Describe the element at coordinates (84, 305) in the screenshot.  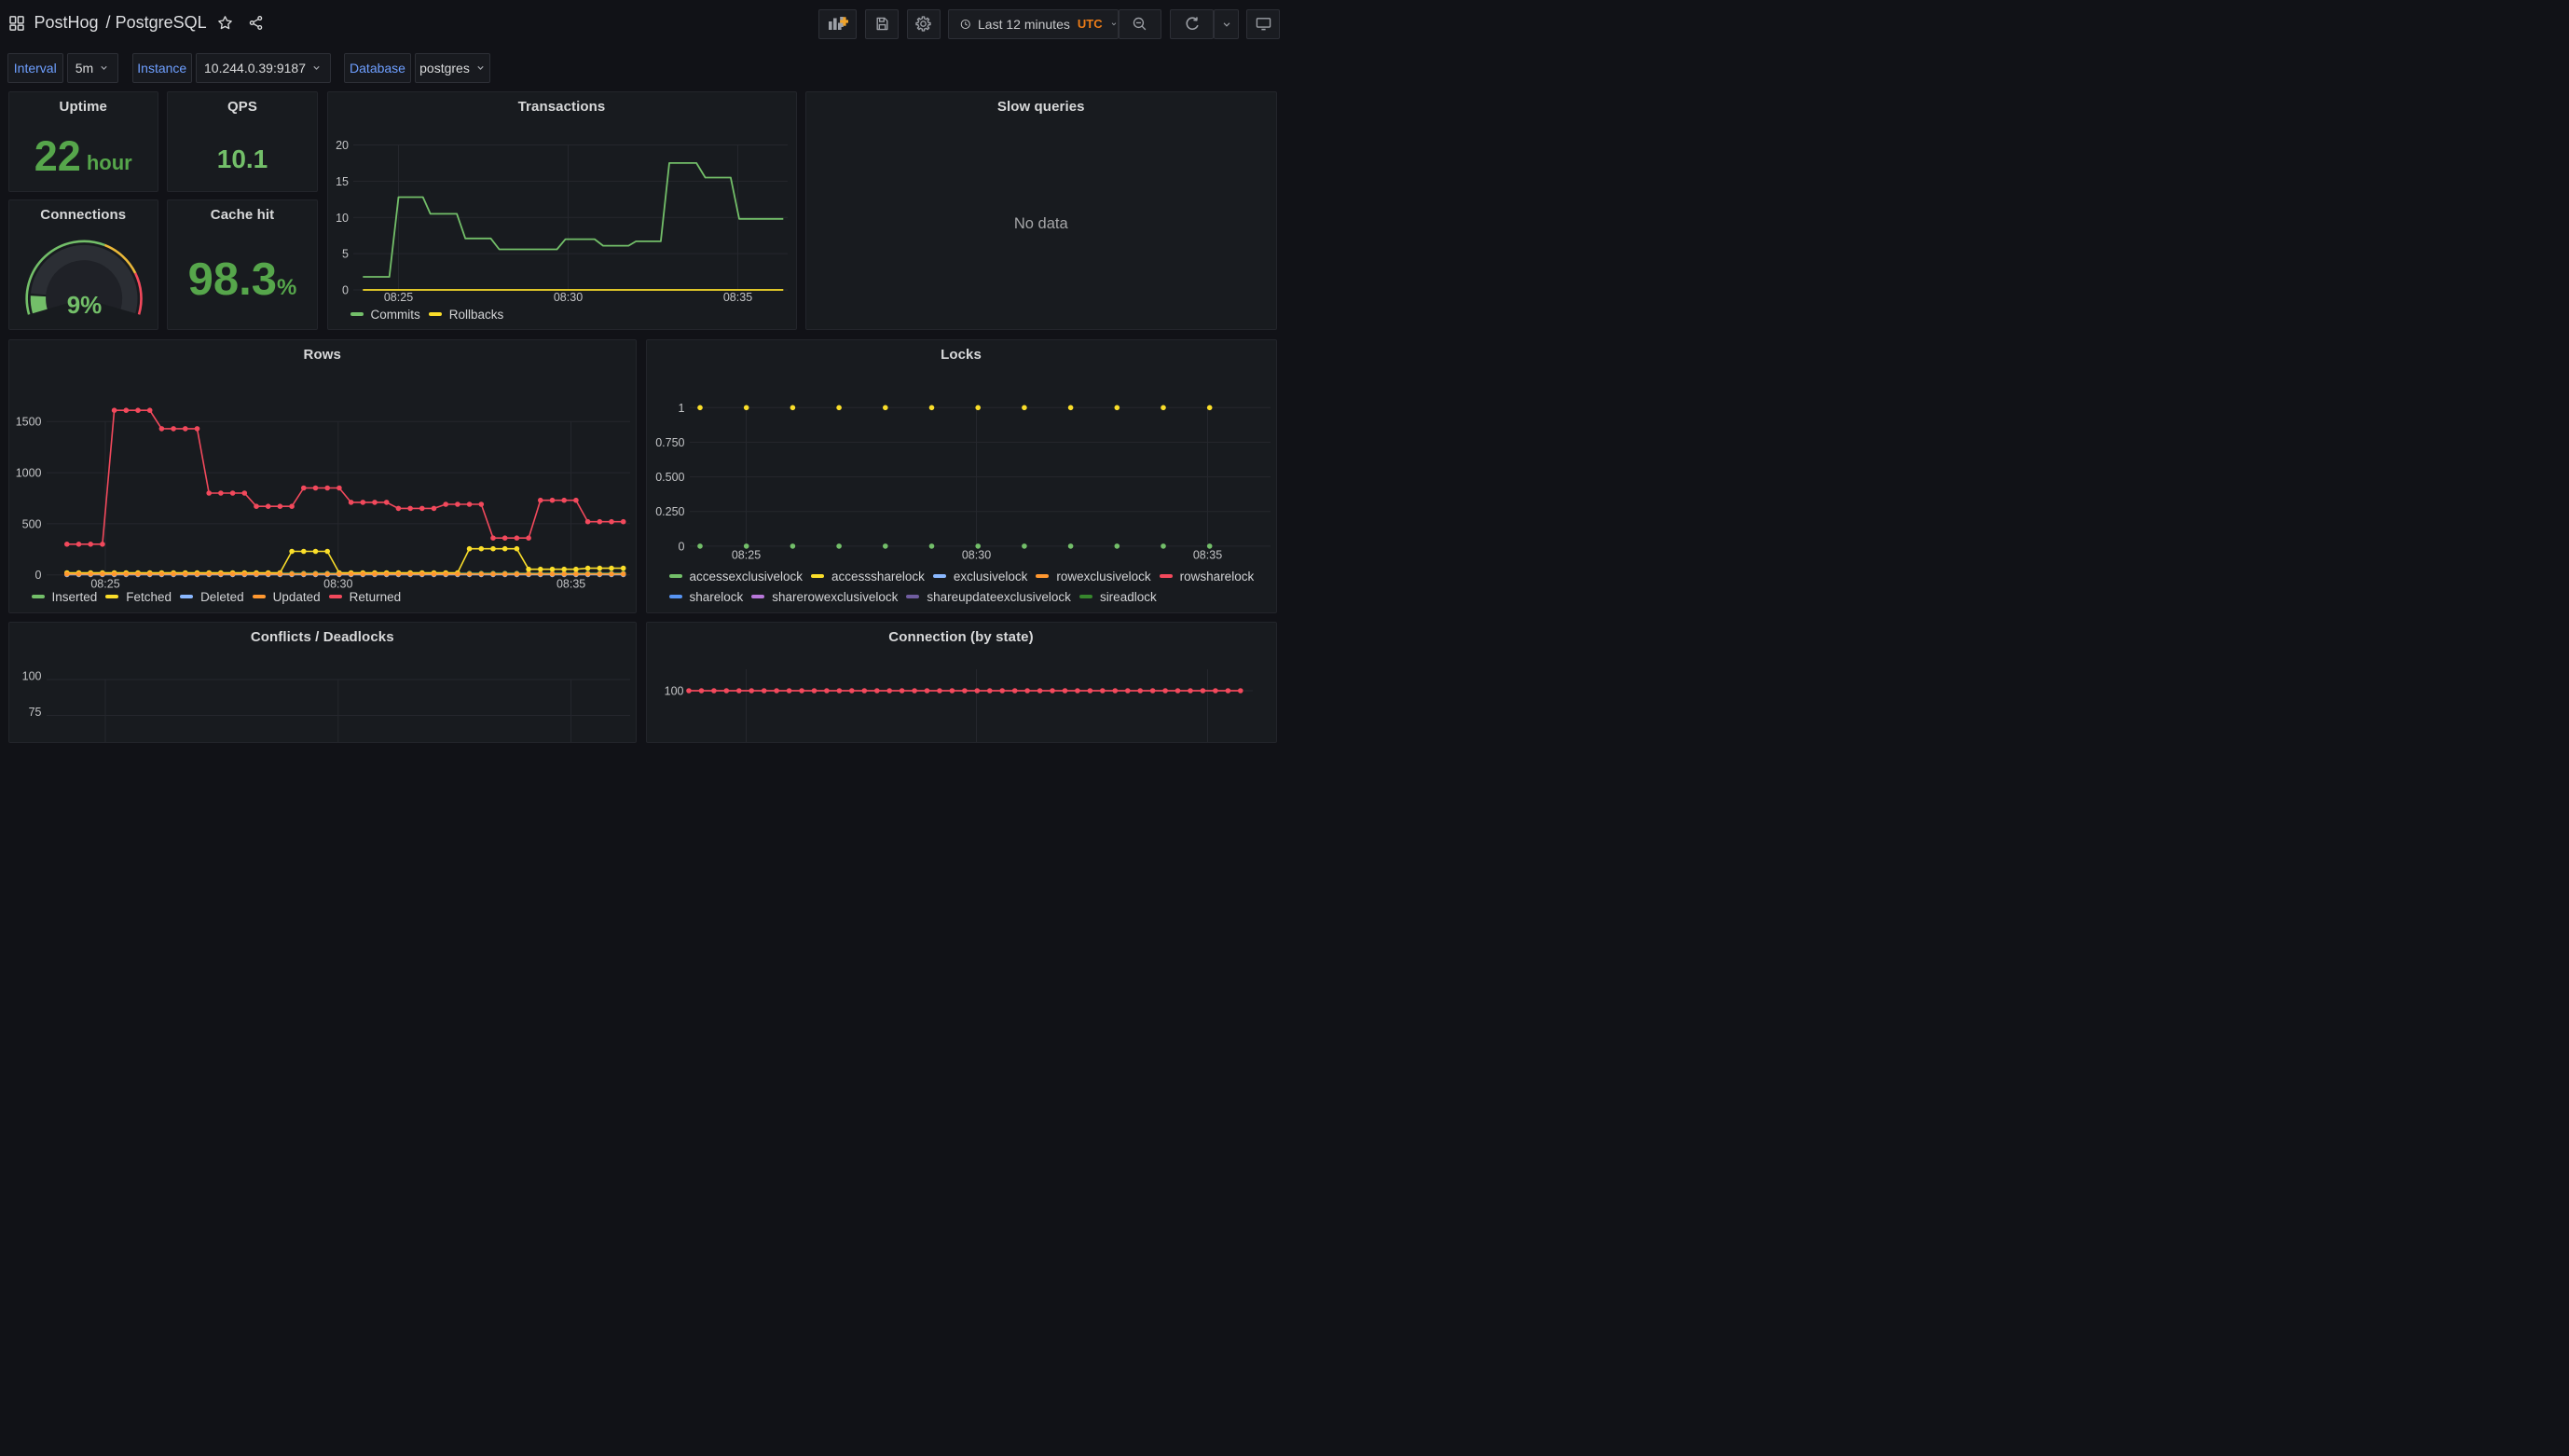
I see `svg-text: 9%` at that location.